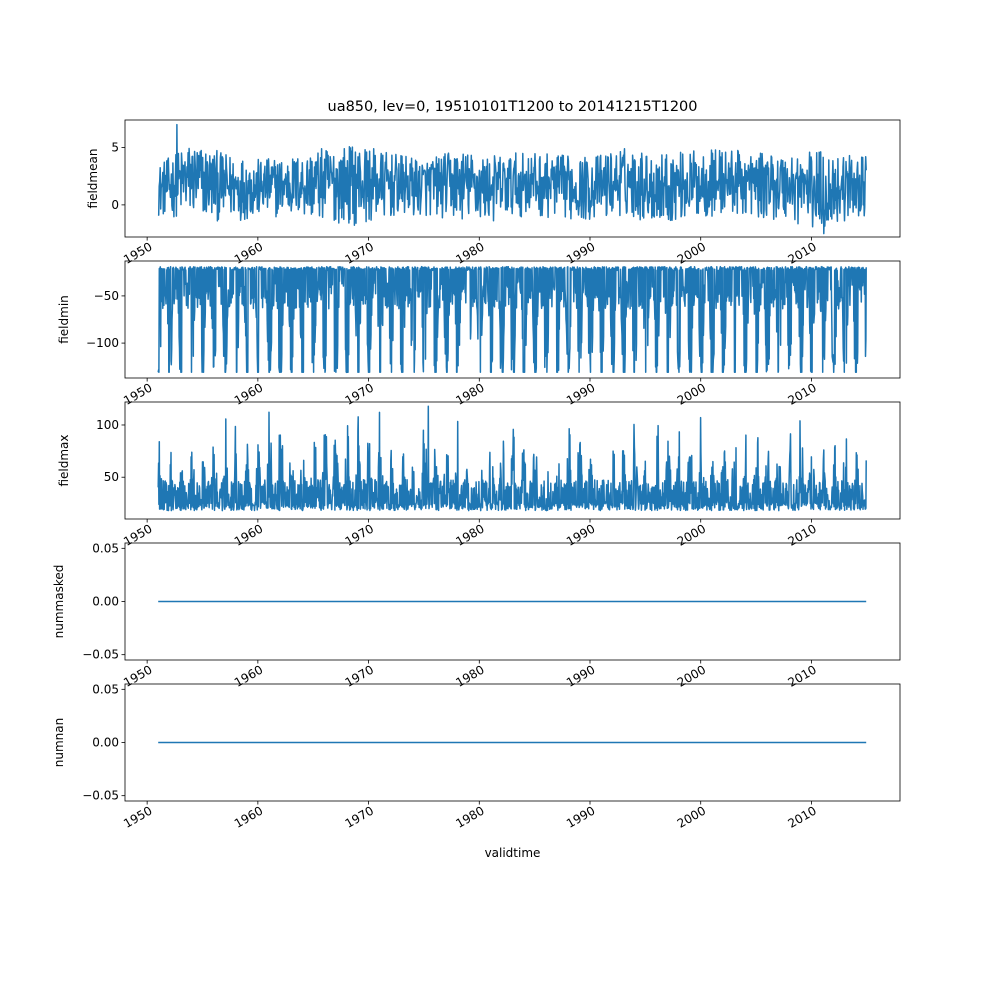  Describe the element at coordinates (115, 205) in the screenshot. I see `y-tick-label: 0` at that location.